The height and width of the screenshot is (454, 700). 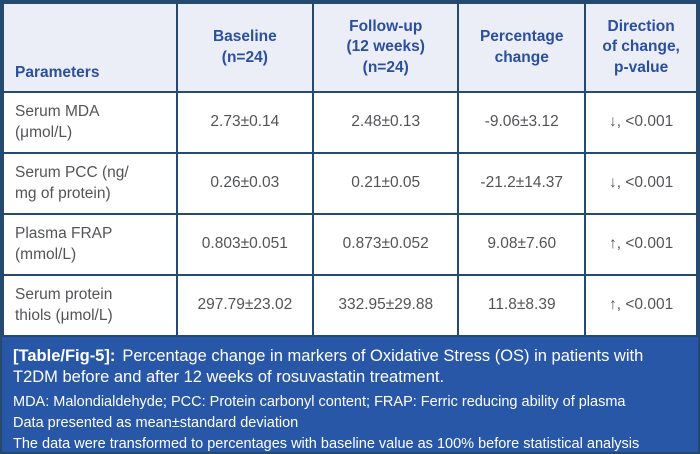 What do you see at coordinates (90, 183) in the screenshot?
I see `param-cell: Serum PCC (ng/ mg of protein)` at bounding box center [90, 183].